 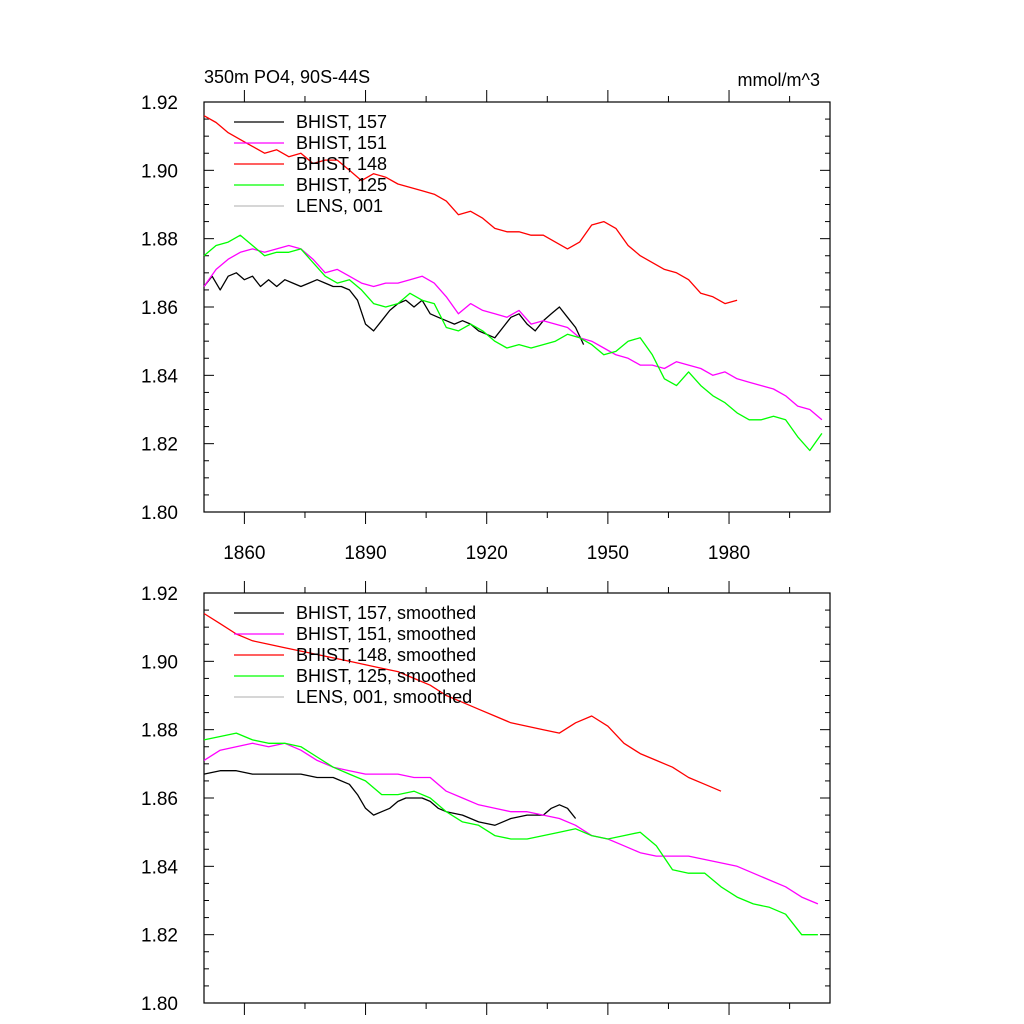 I want to click on legend-label: BHIST, 148, smoothed, so click(x=386, y=655).